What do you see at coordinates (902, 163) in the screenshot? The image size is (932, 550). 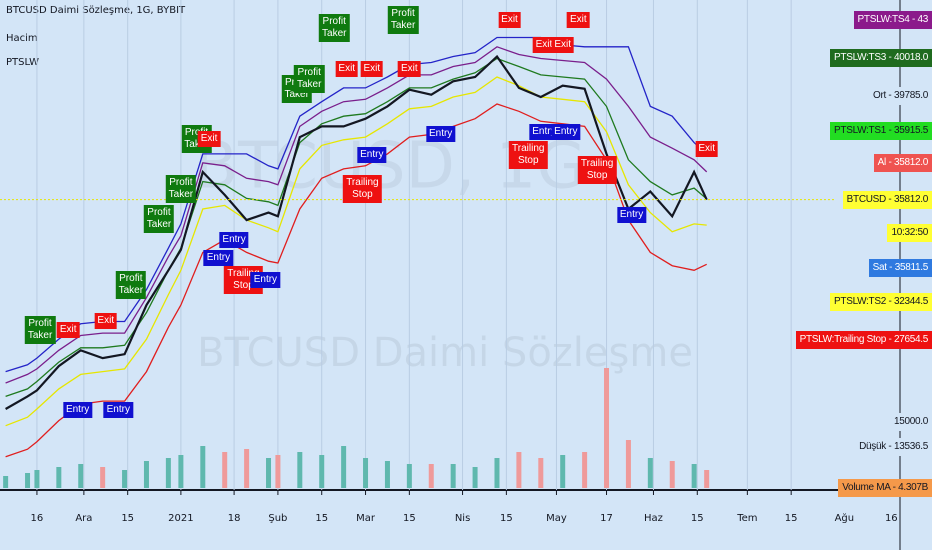 I see `price-label: Al - 35812.0` at bounding box center [902, 163].